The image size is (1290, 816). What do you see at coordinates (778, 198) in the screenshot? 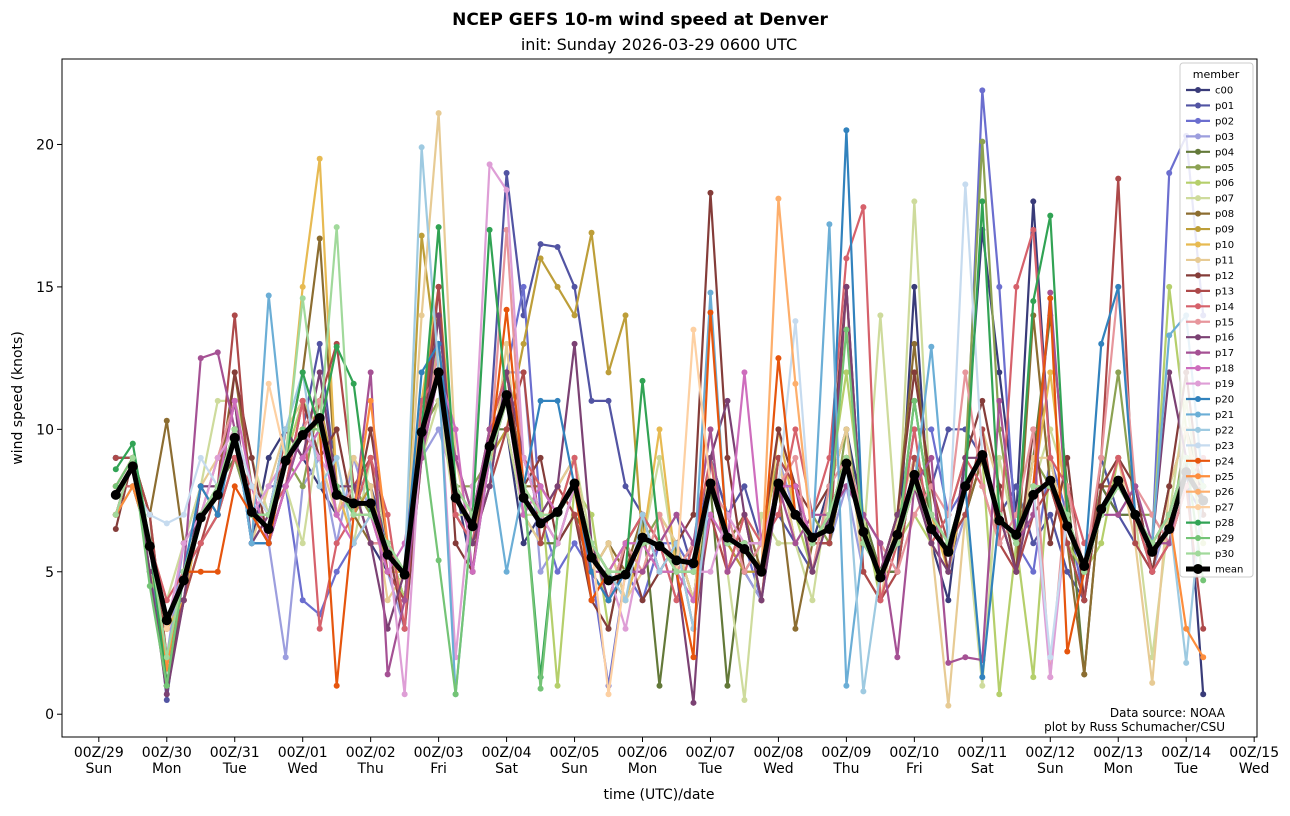
I see `data-point-p26` at bounding box center [778, 198].